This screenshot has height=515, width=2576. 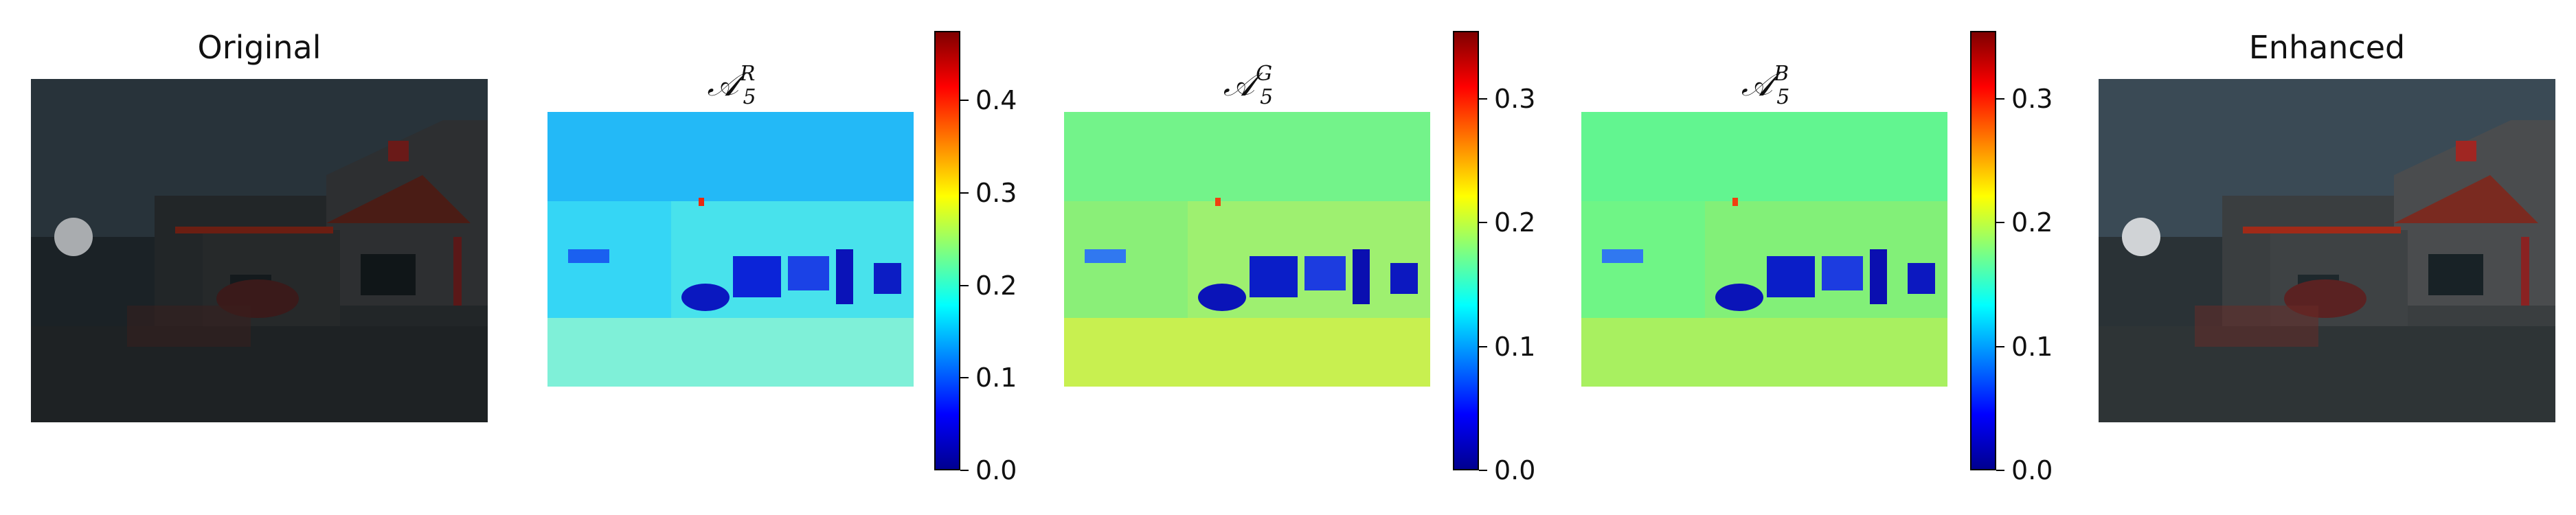 What do you see at coordinates (1248, 85) in the screenshot?
I see `panel-title-map-g: 𝒜G5` at bounding box center [1248, 85].